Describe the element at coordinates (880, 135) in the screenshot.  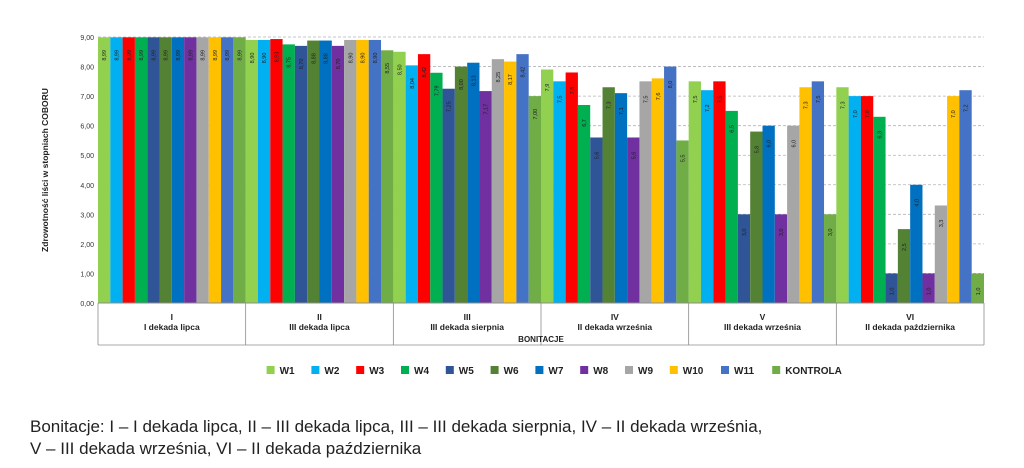
I see `bar-value-label: 6,3` at that location.